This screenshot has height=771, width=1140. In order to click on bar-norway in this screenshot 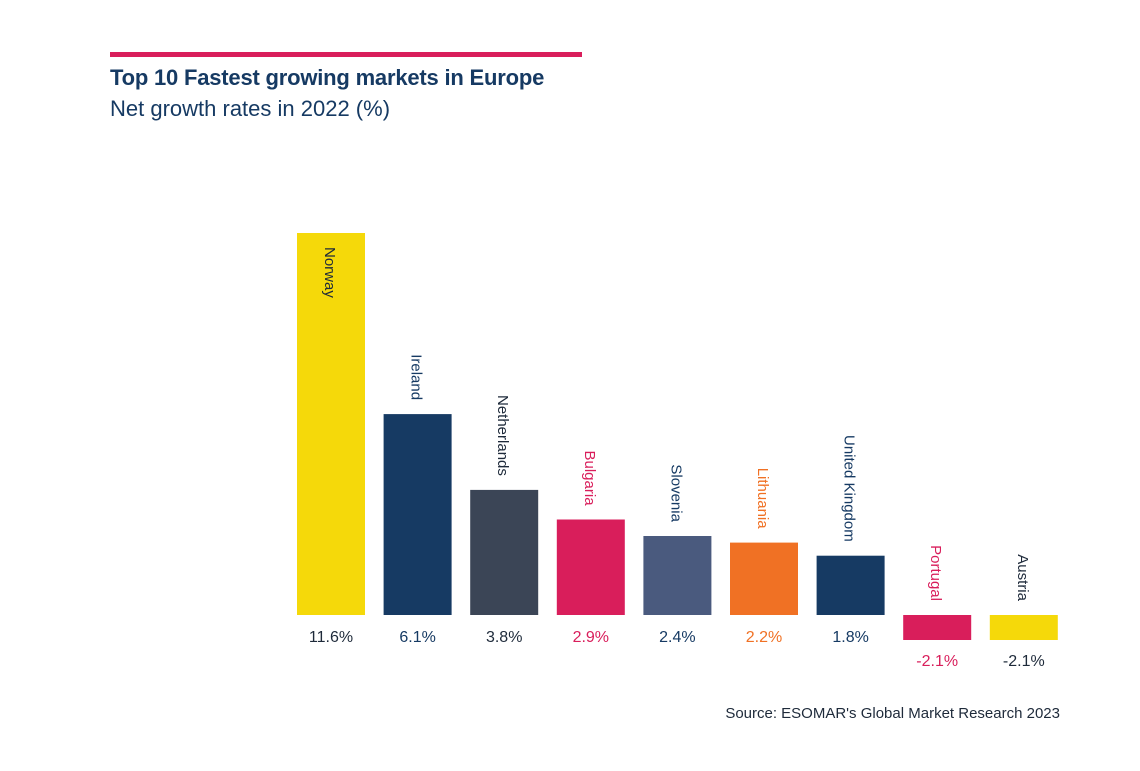, I will do `click(331, 424)`.